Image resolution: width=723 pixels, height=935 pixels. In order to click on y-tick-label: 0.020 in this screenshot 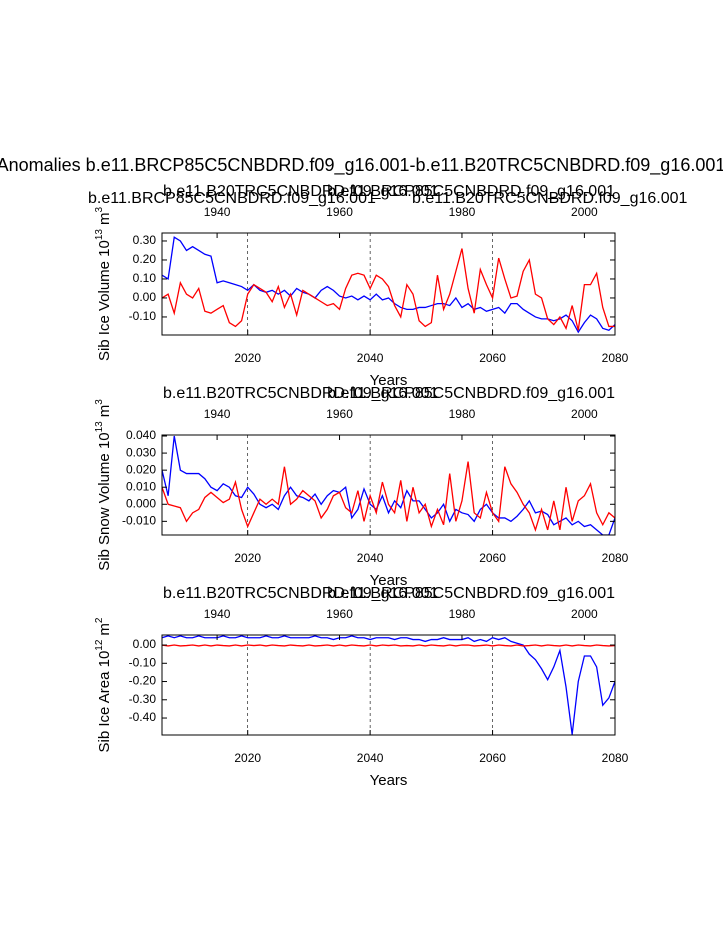, I will do `click(141, 469)`.